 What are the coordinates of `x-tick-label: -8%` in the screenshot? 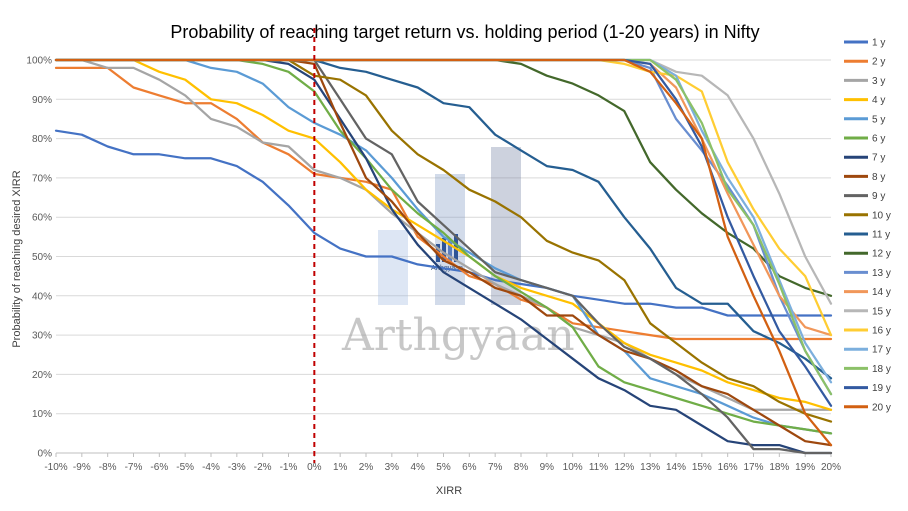 It's located at (108, 467).